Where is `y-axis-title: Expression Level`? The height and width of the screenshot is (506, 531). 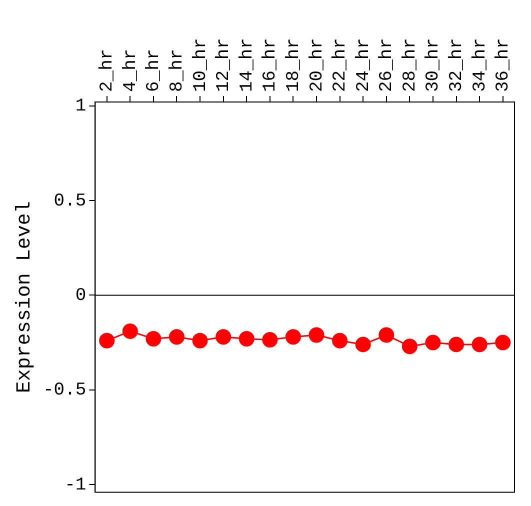
y-axis-title: Expression Level is located at coordinates (24, 297).